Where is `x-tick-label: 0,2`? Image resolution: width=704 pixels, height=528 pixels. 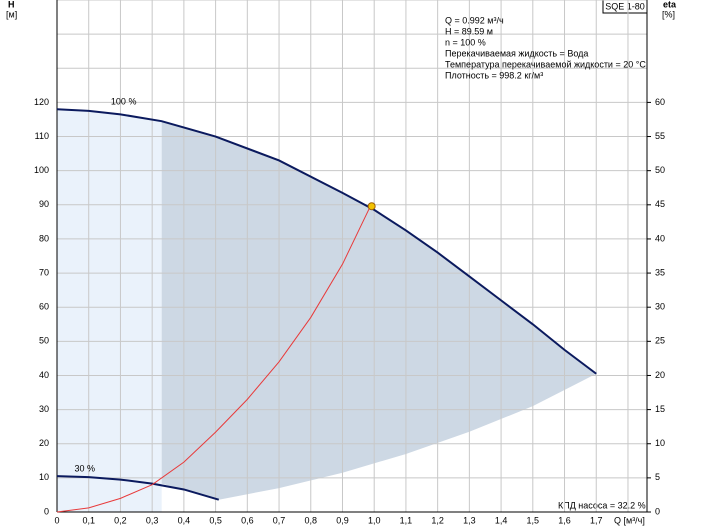
x-tick-label: 0,2 is located at coordinates (120, 520).